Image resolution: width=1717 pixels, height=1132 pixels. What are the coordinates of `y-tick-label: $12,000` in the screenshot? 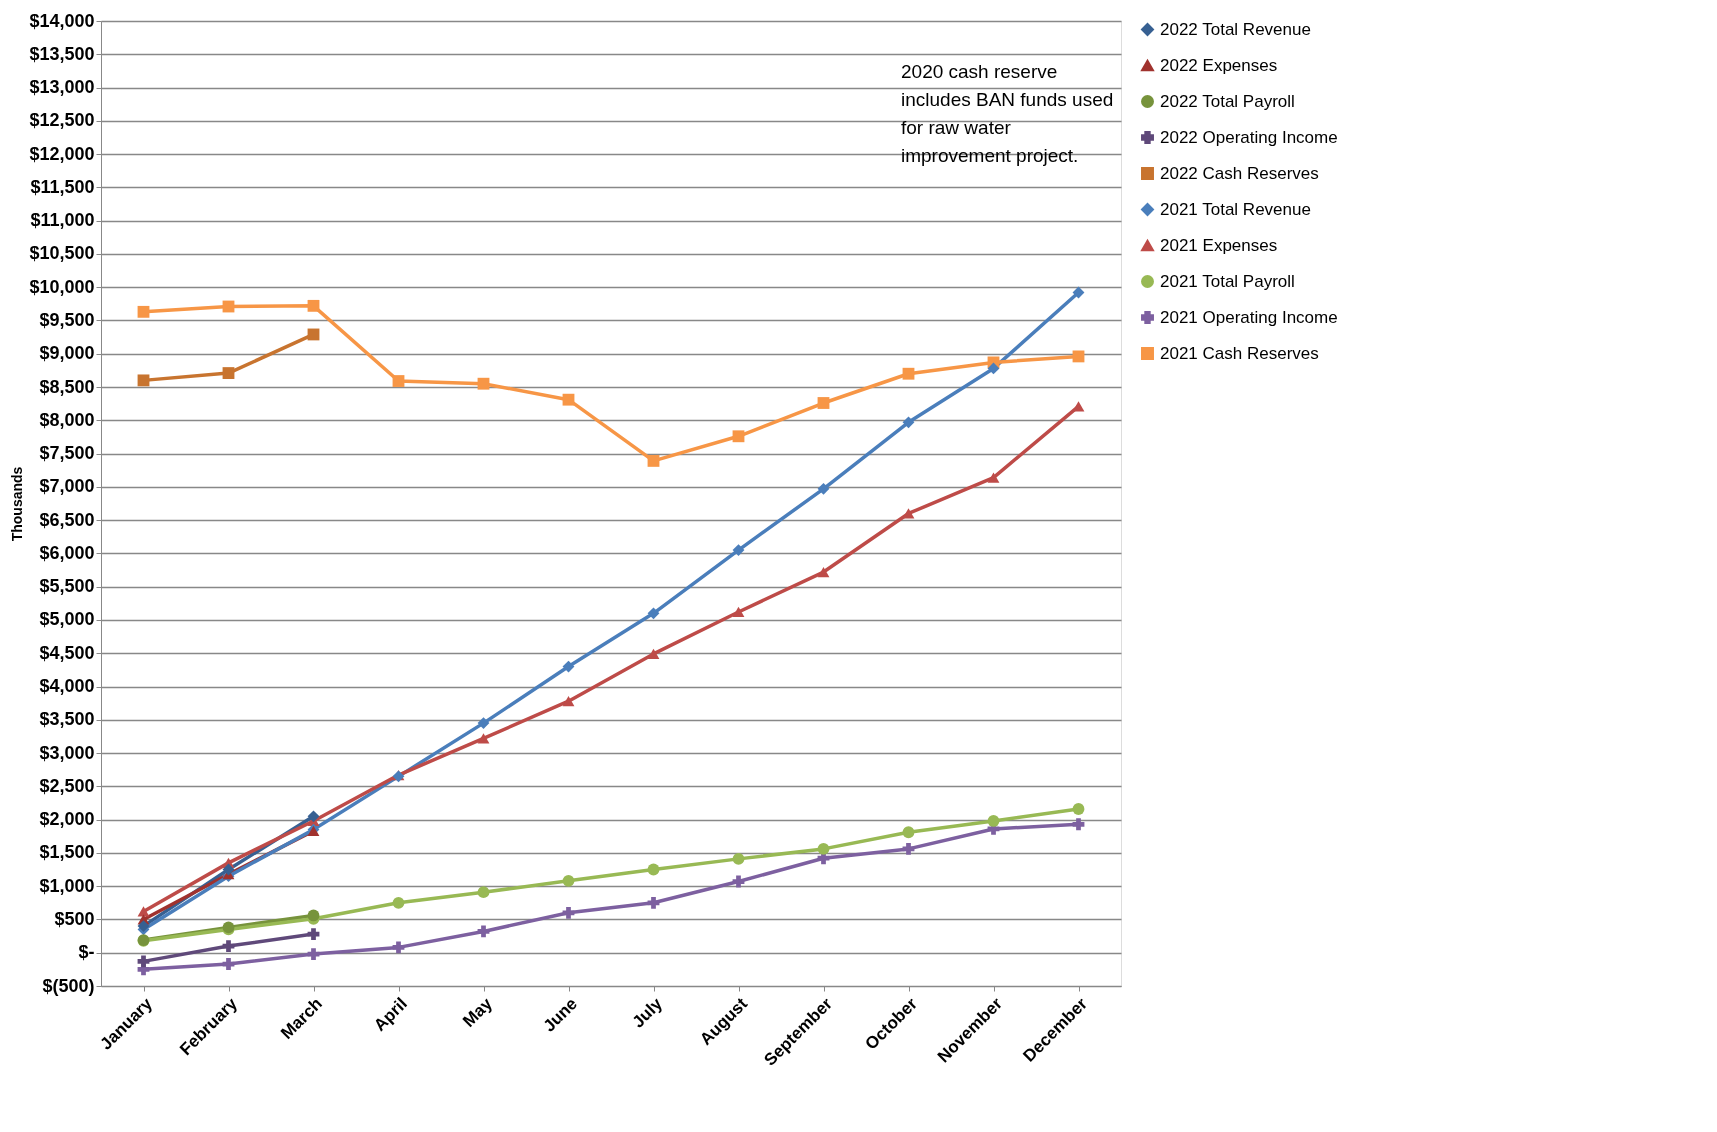 It's located at (62, 153).